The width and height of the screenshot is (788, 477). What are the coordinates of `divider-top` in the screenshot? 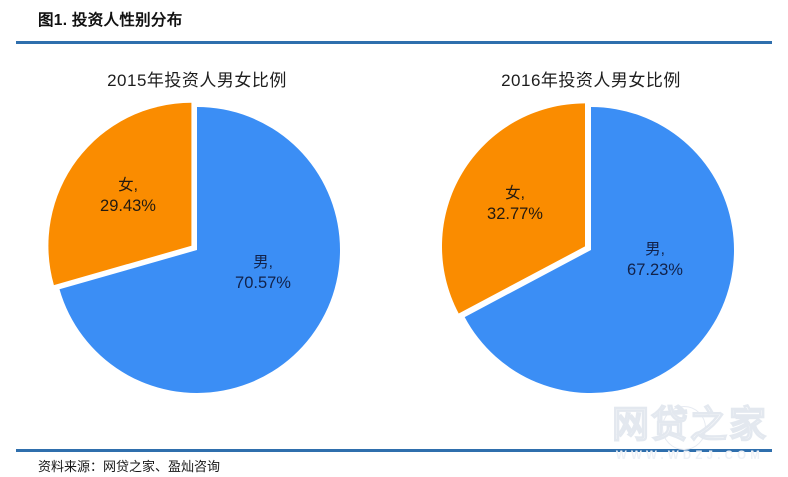 It's located at (394, 42).